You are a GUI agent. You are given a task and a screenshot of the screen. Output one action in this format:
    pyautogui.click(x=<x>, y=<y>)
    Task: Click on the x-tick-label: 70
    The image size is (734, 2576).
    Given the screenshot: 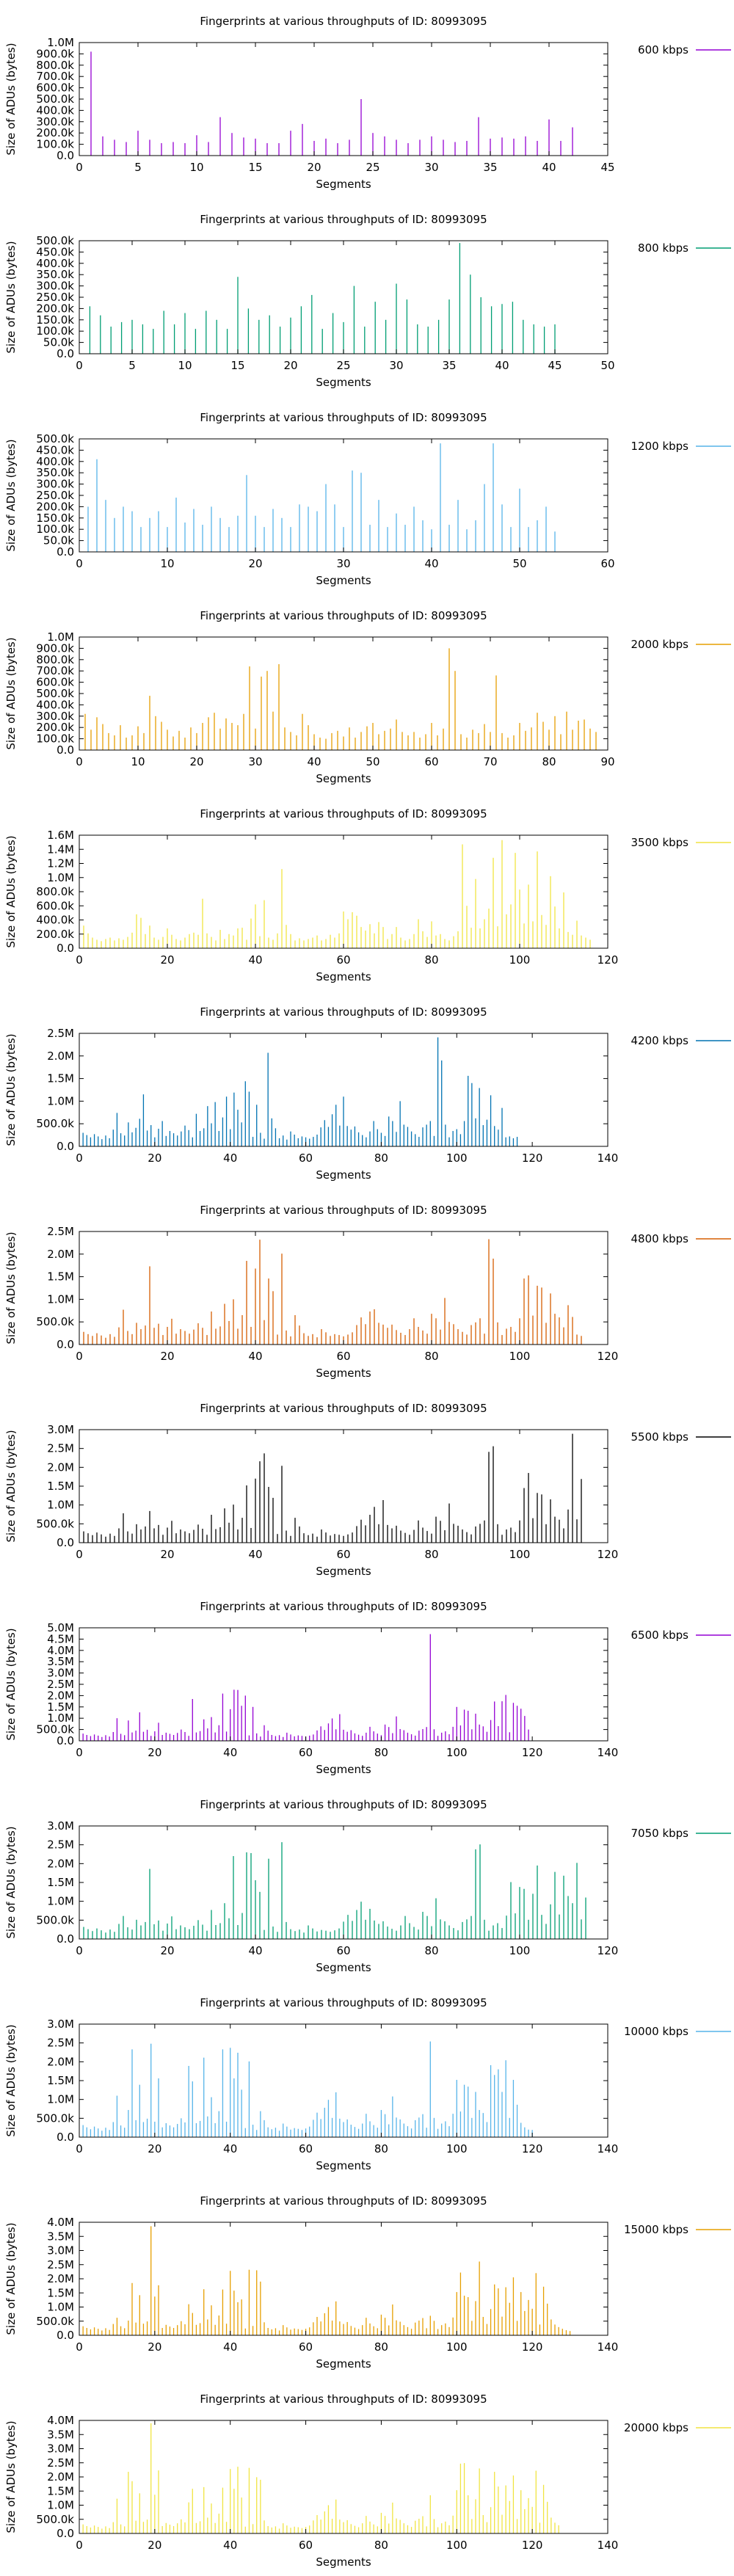 What is the action you would take?
    pyautogui.click(x=490, y=761)
    